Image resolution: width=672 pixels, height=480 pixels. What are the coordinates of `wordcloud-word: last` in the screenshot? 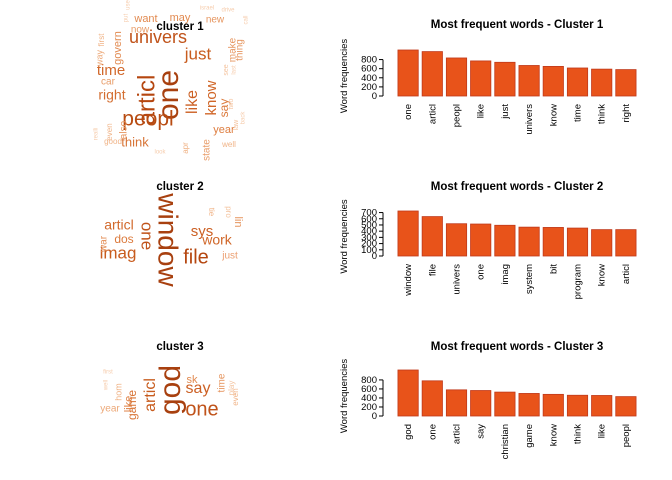 It's located at (235, 70).